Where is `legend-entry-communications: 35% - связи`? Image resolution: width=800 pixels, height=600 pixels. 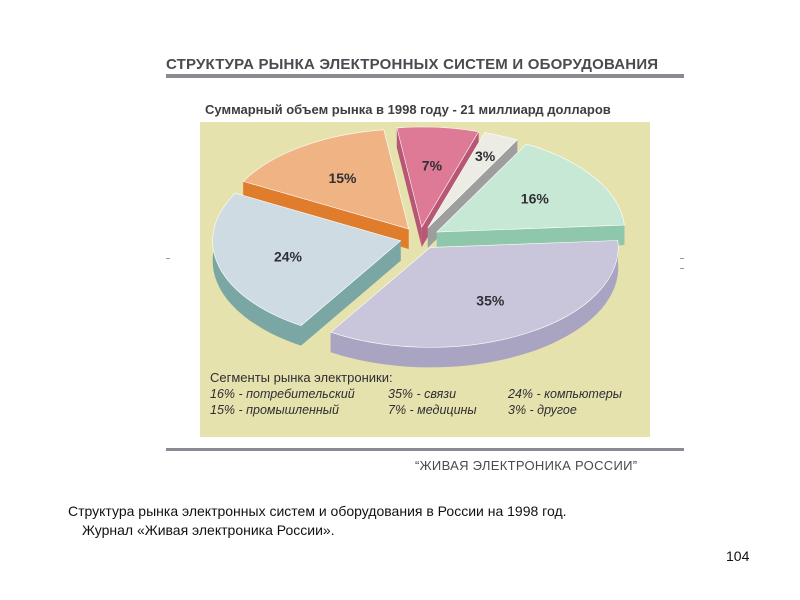 legend-entry-communications: 35% - связи is located at coordinates (422, 394).